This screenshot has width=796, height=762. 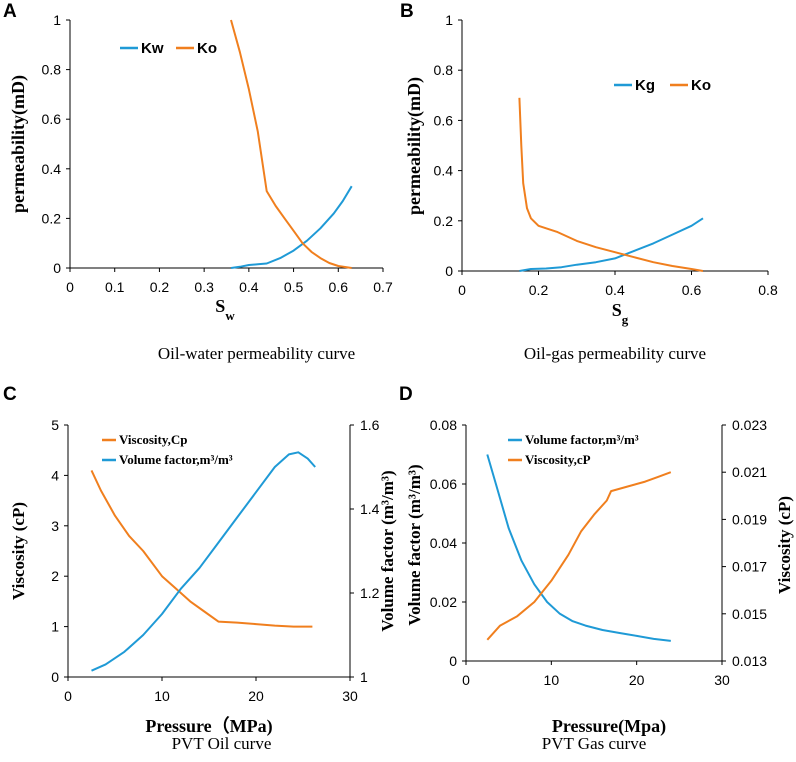 What do you see at coordinates (153, 439) in the screenshot?
I see `legend-label: Viscosity,Cp` at bounding box center [153, 439].